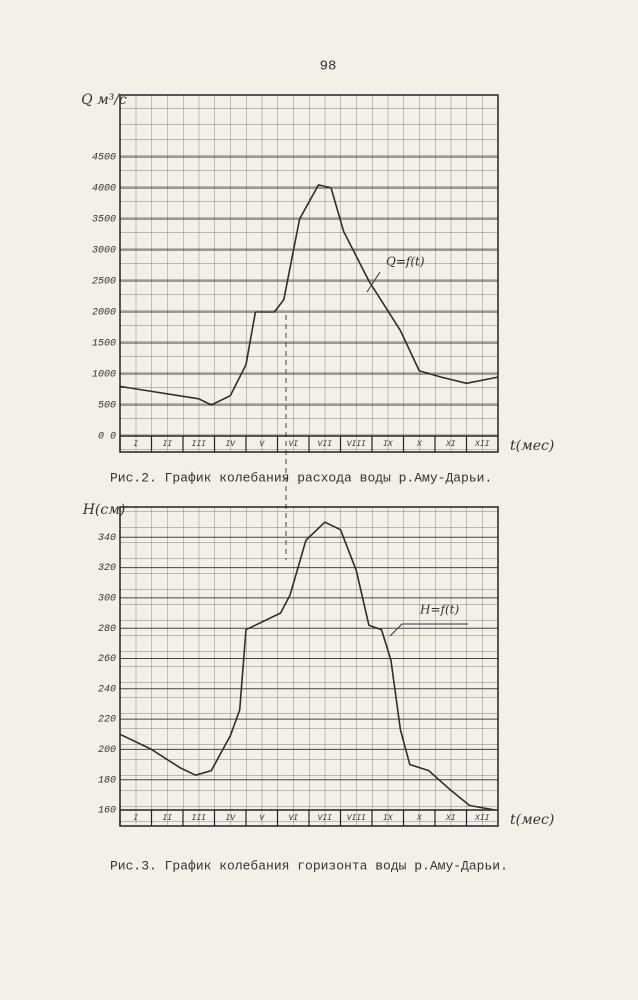  I want to click on y-tick-label: 1500, so click(104, 344).